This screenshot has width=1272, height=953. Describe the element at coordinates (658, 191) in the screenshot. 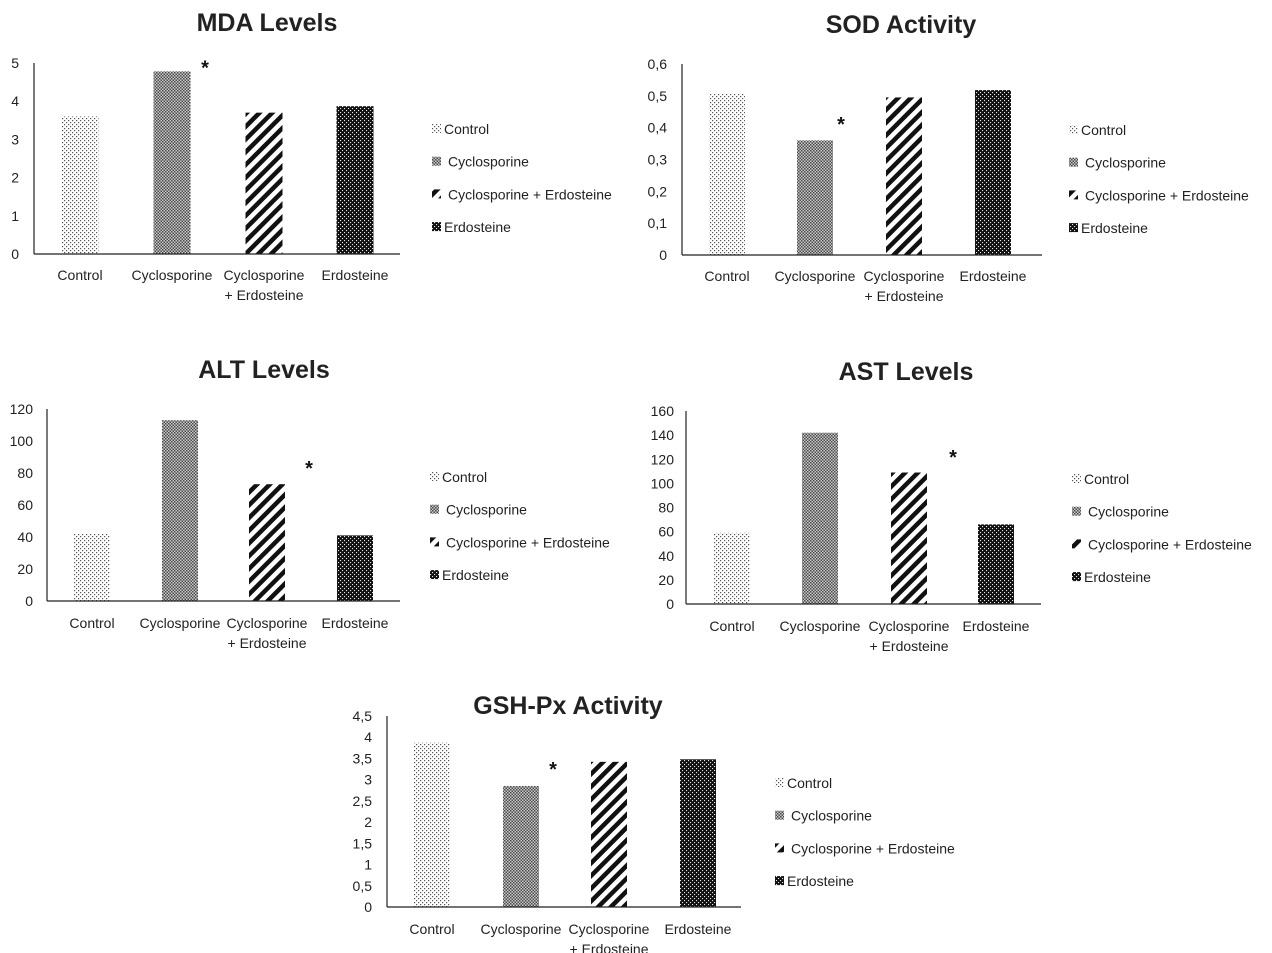

I see `y-tick-label: 0,2` at that location.